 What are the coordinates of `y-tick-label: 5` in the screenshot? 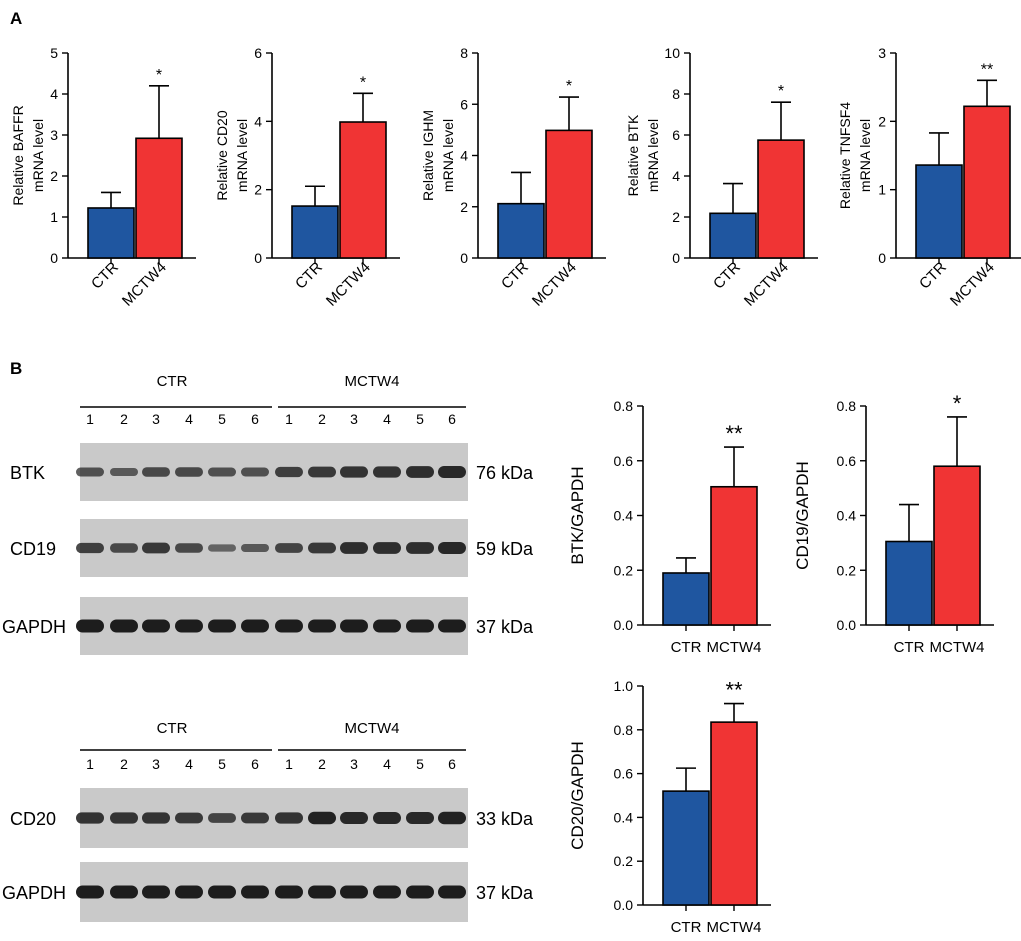 It's located at (54, 53).